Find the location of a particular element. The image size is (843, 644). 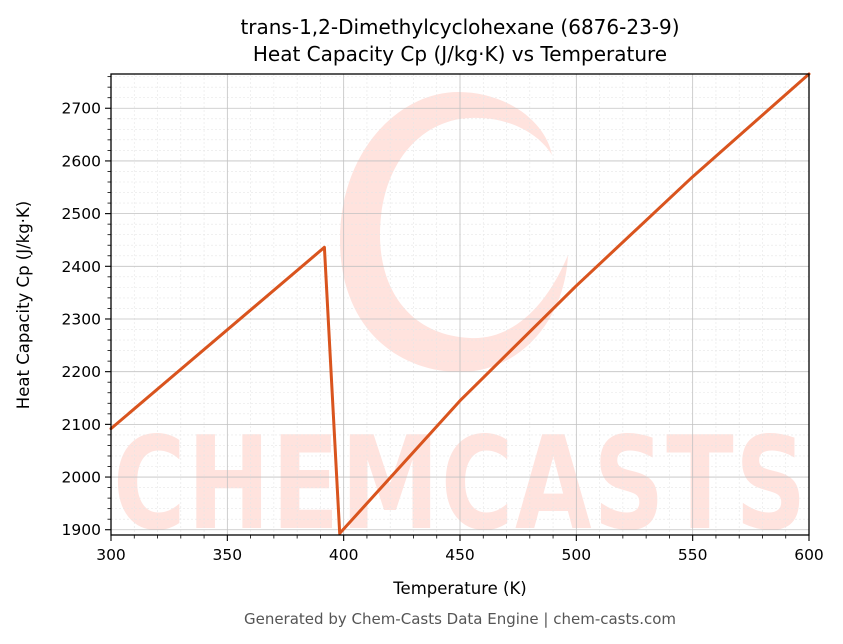

y-tick-label: 2700 is located at coordinates (81, 109).